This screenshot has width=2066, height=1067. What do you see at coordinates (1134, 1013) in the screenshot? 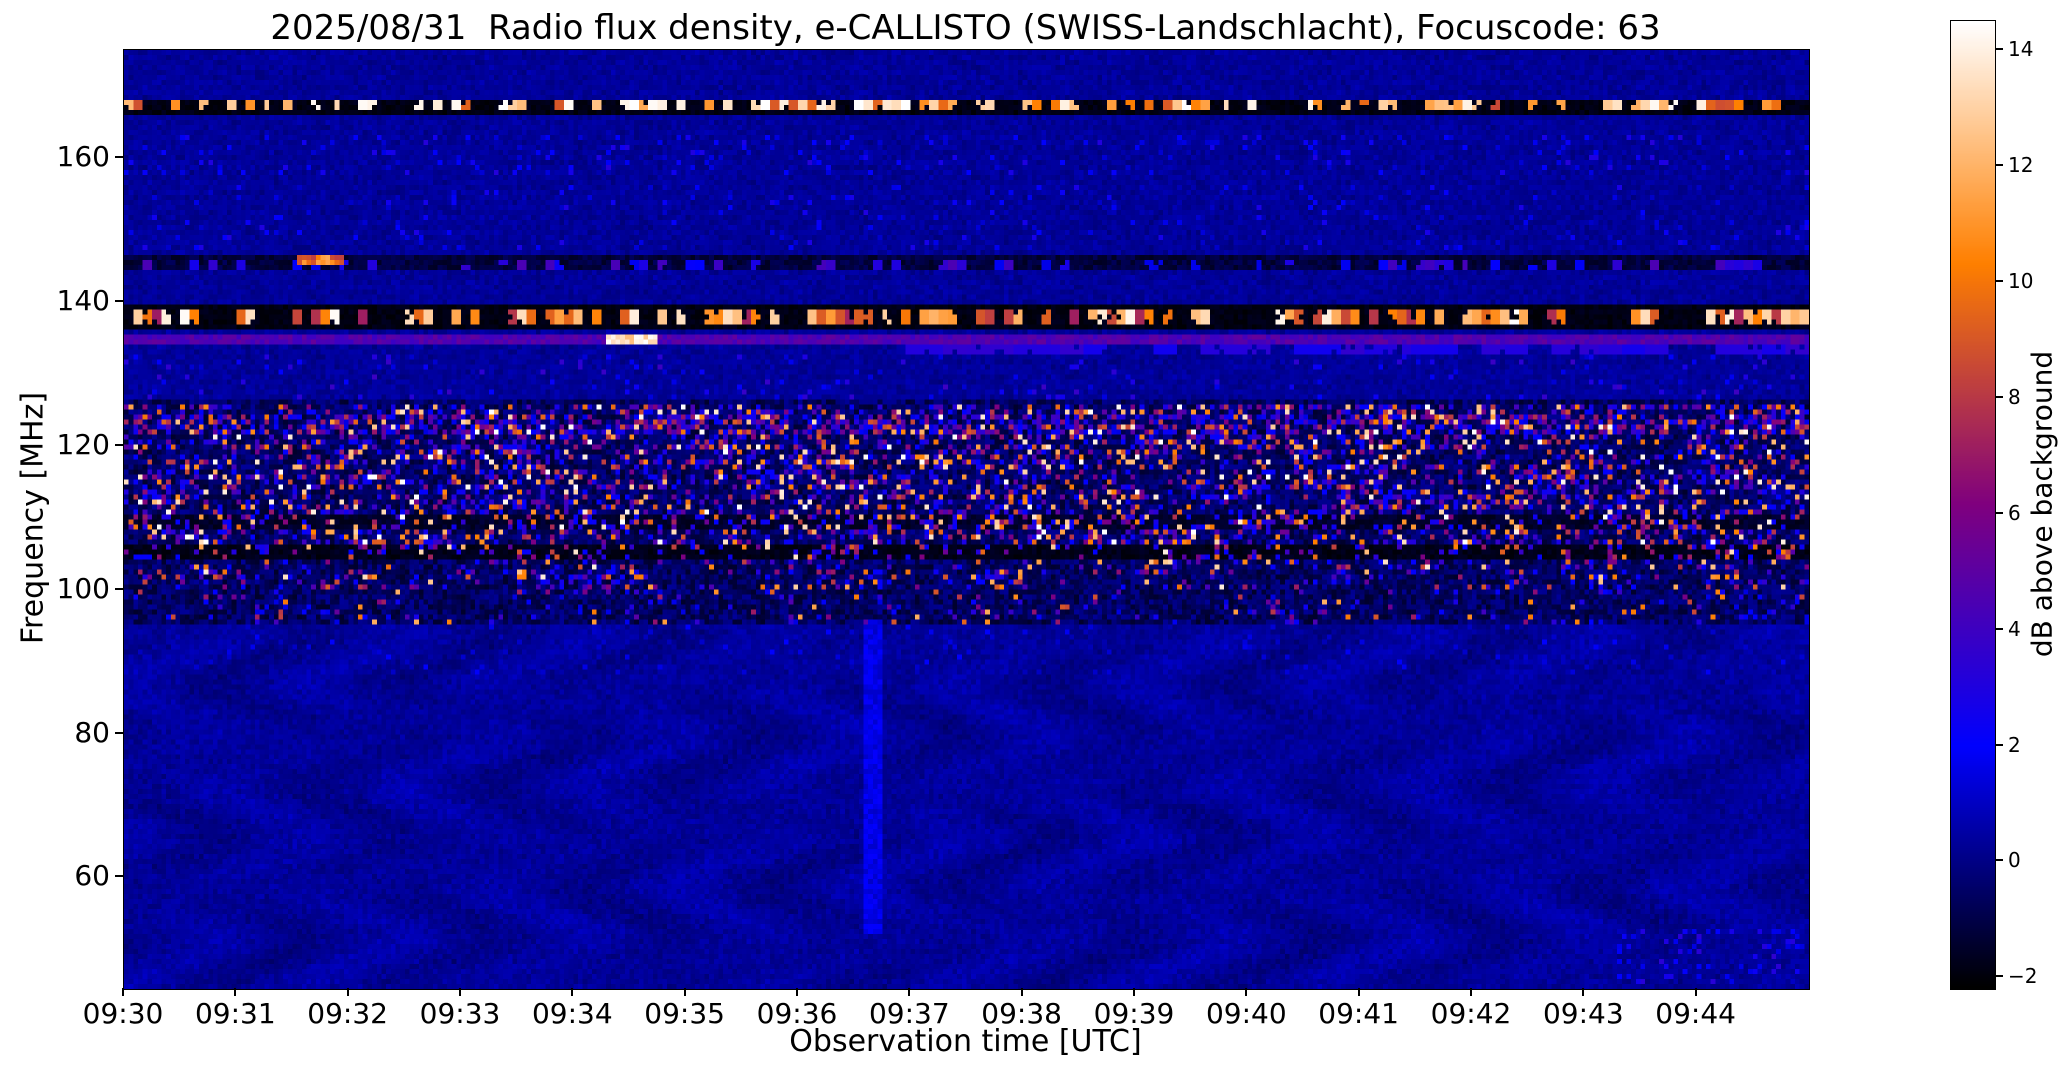
I see `x-tick-label: 09:39` at bounding box center [1134, 1013].